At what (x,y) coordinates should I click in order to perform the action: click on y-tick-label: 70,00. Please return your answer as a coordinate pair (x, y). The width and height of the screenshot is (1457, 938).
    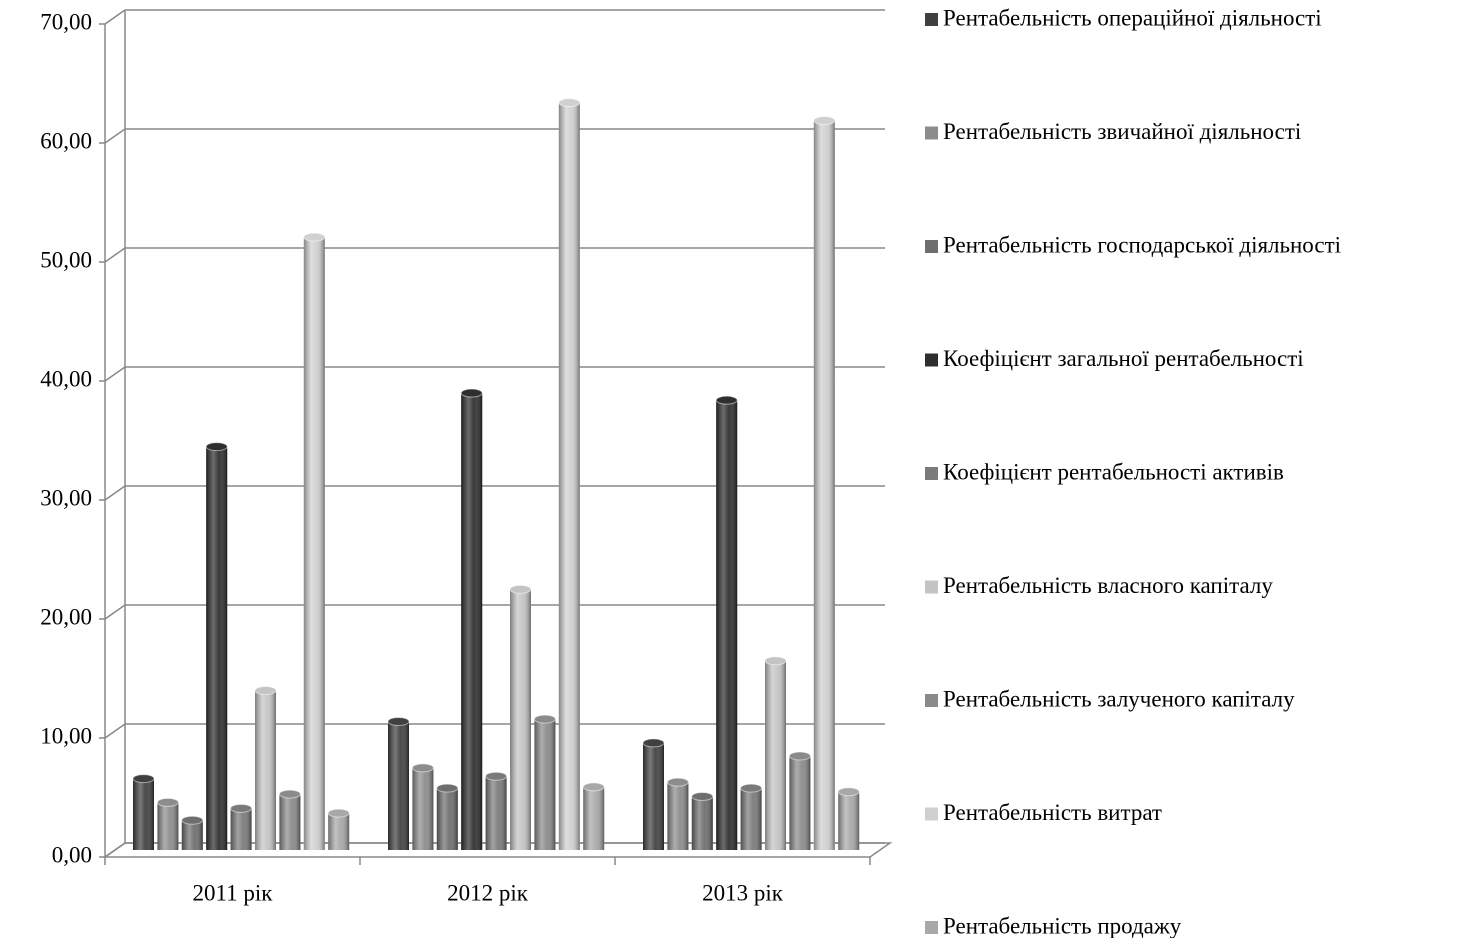
    Looking at the image, I should click on (66, 21).